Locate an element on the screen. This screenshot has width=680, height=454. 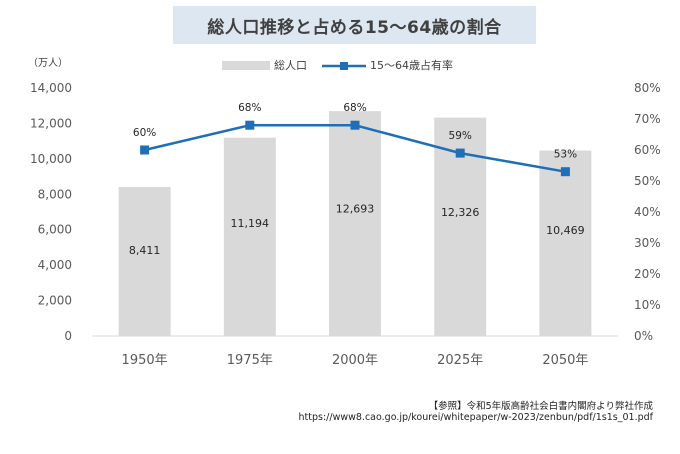
bar-data-label: 10,469 is located at coordinates (565, 230).